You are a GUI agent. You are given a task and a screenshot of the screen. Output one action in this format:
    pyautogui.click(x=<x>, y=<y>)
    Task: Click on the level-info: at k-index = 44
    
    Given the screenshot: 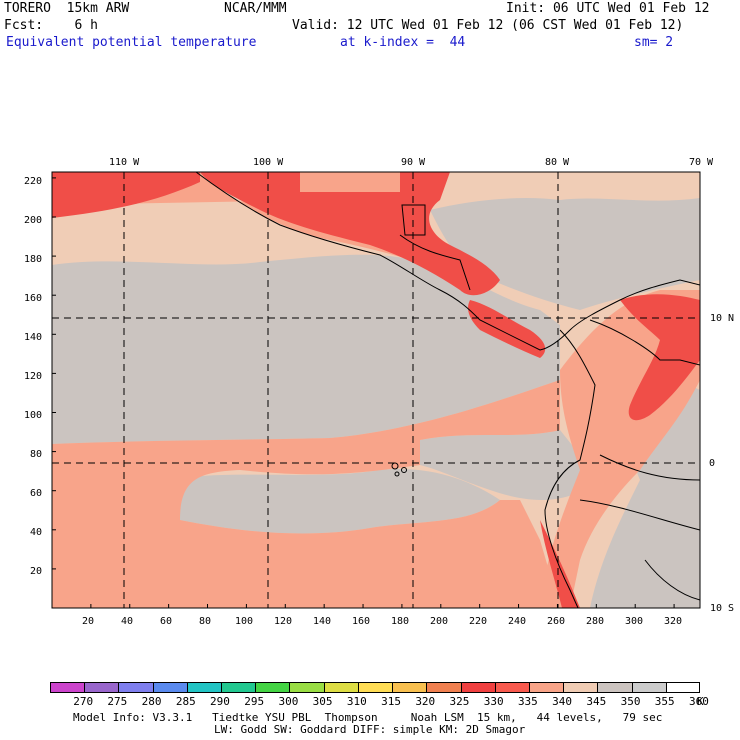 What is the action you would take?
    pyautogui.click(x=403, y=42)
    